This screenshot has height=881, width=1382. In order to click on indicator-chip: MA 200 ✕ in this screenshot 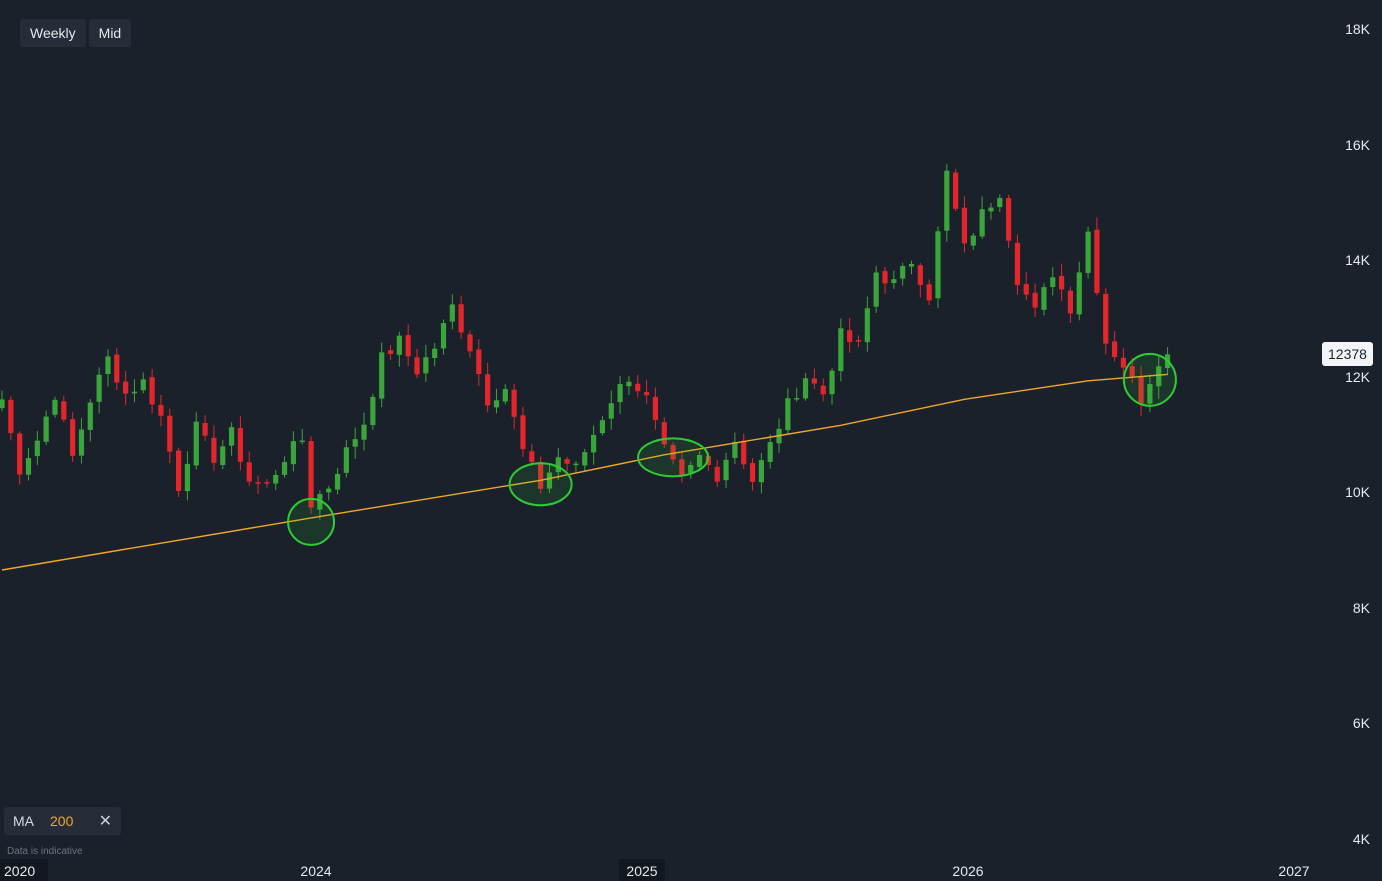, I will do `click(62, 821)`.